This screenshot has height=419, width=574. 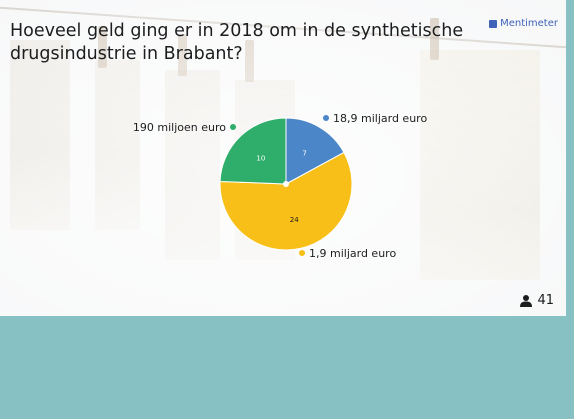 What do you see at coordinates (352, 253) in the screenshot?
I see `legend-label: 1,9 miljard euro` at bounding box center [352, 253].